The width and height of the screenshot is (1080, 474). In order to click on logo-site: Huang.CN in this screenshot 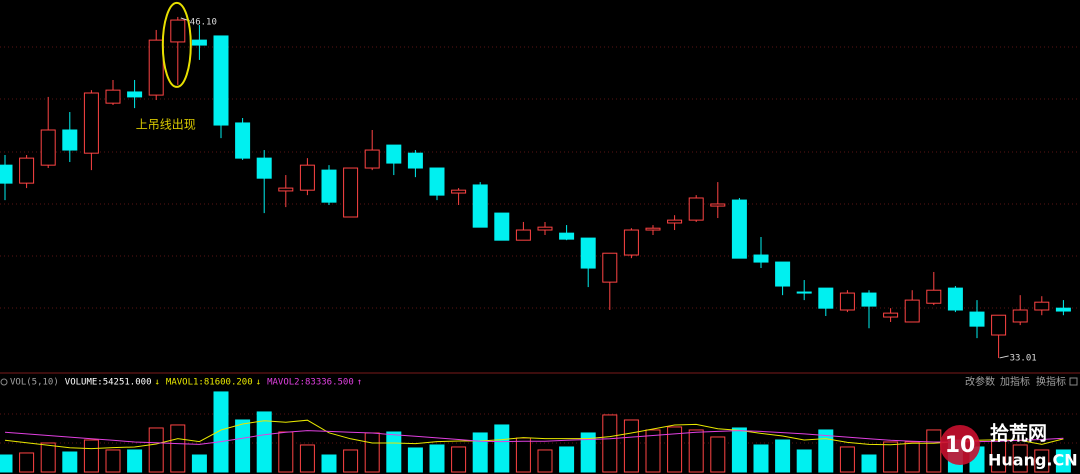, I will do `click(1033, 460)`.